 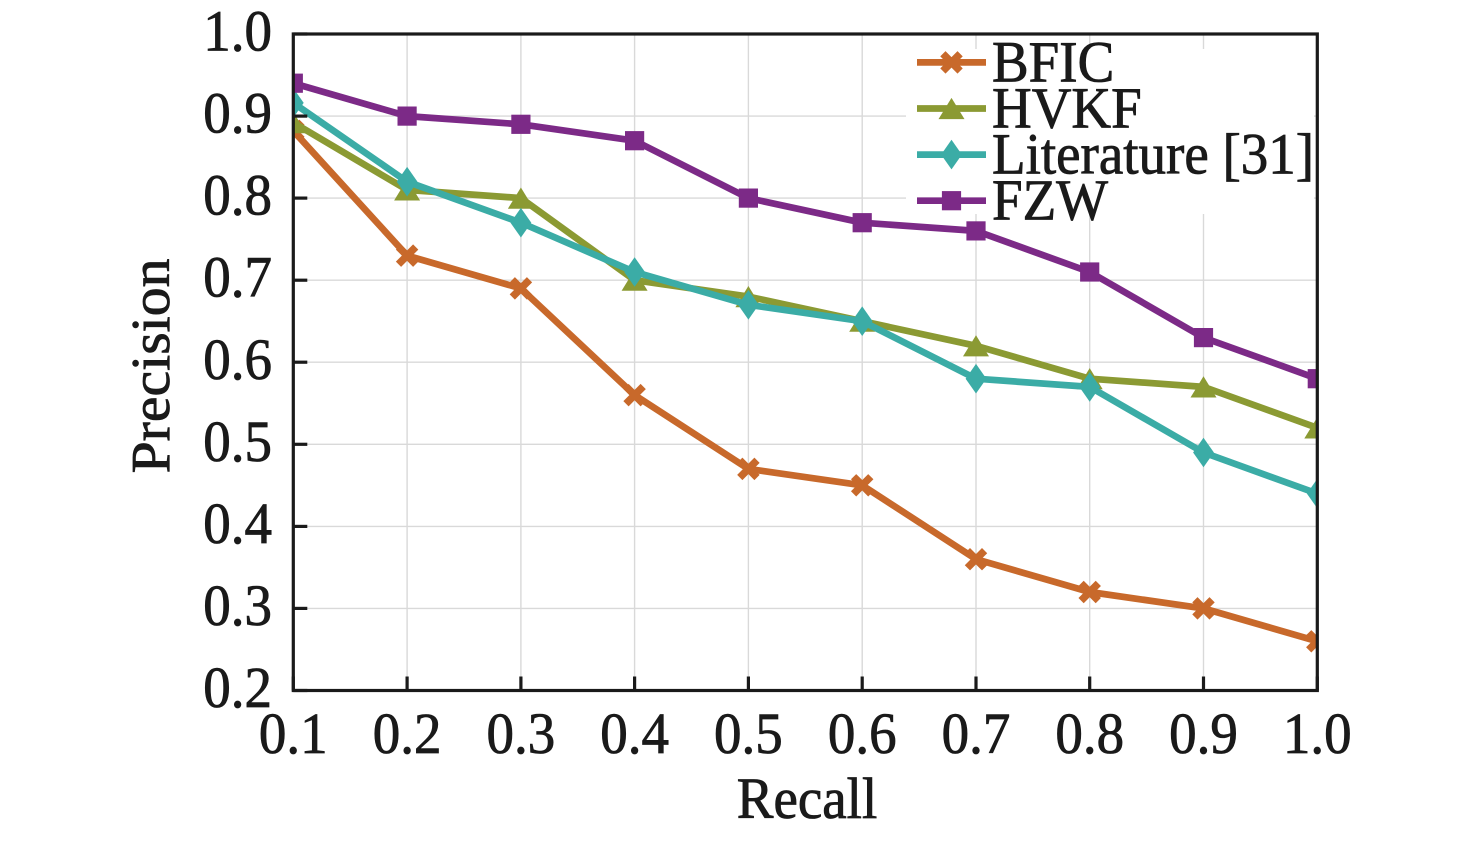 I want to click on svg-text: BFIC, so click(x=1053, y=62).